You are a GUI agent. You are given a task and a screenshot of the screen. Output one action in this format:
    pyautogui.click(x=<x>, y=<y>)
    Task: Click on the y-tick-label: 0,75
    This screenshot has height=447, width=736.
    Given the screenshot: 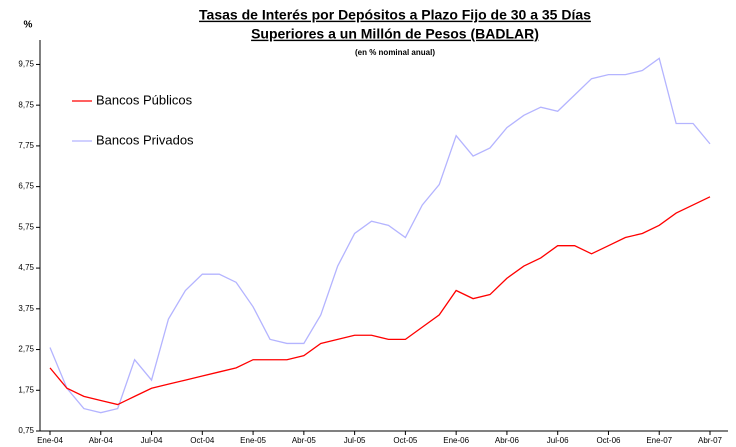 What is the action you would take?
    pyautogui.click(x=26, y=430)
    